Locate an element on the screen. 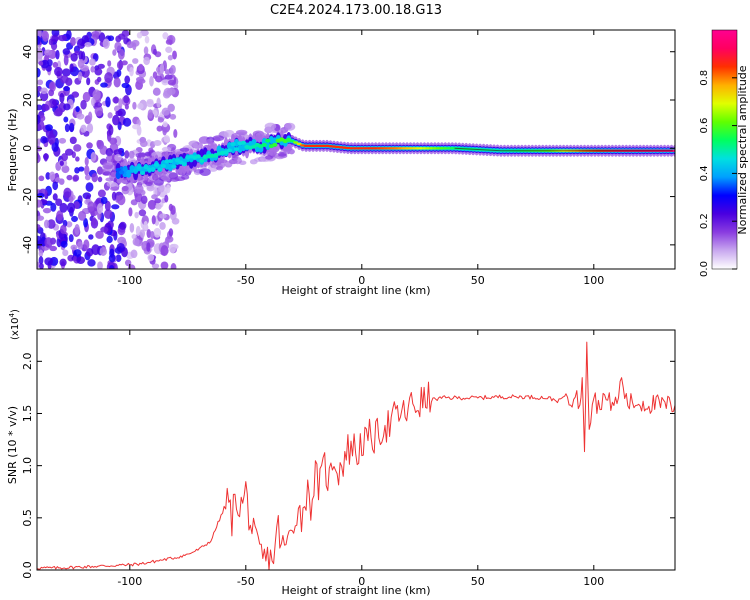  y-tick-label: 0 is located at coordinates (27, 148).